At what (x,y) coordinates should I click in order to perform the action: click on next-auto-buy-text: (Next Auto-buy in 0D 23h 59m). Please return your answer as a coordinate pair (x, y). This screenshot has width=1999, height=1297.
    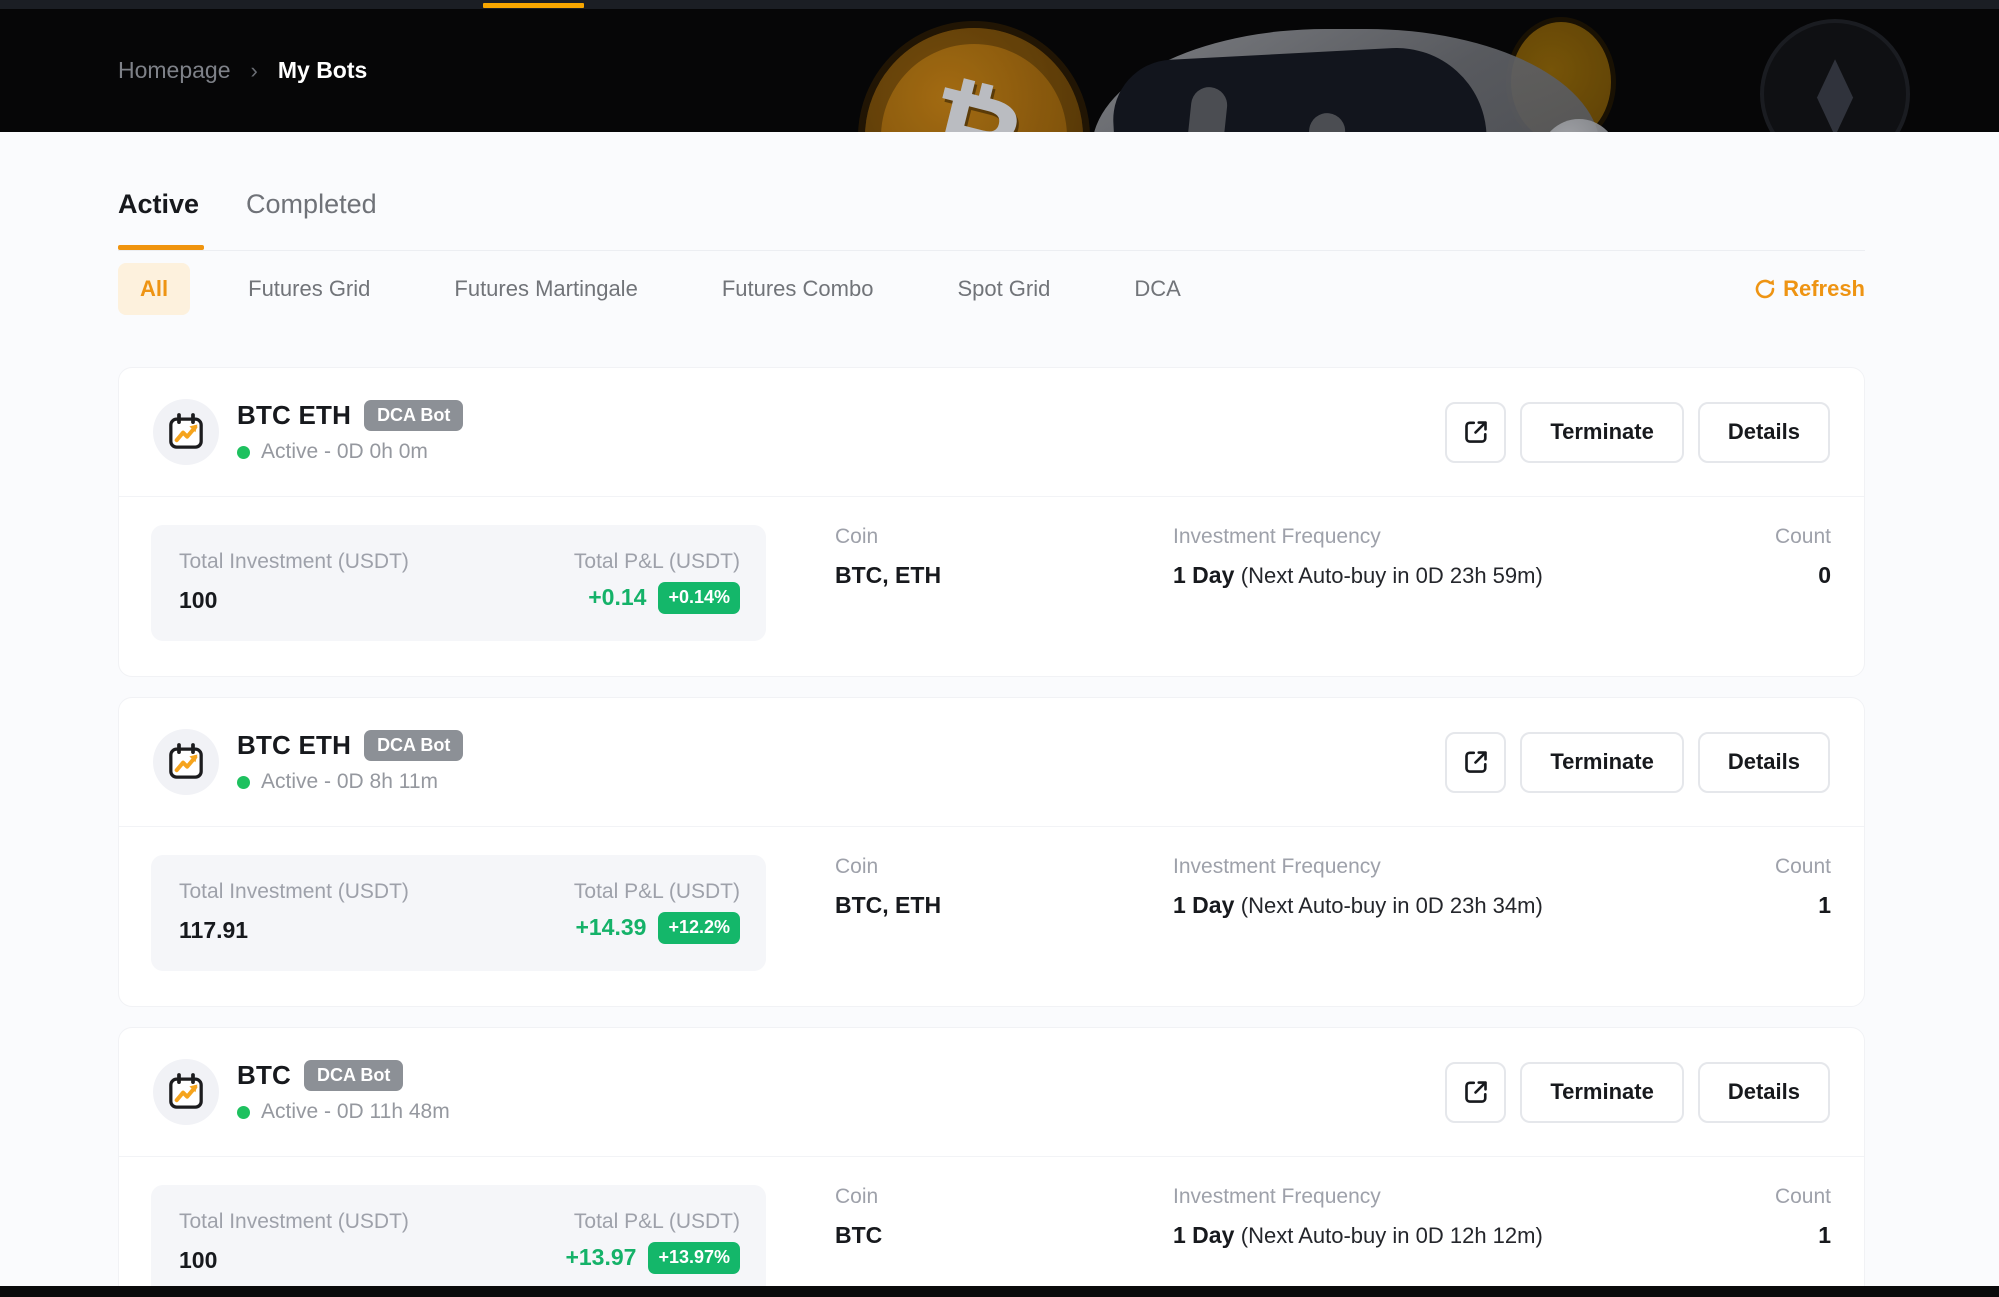
    Looking at the image, I should click on (1391, 575).